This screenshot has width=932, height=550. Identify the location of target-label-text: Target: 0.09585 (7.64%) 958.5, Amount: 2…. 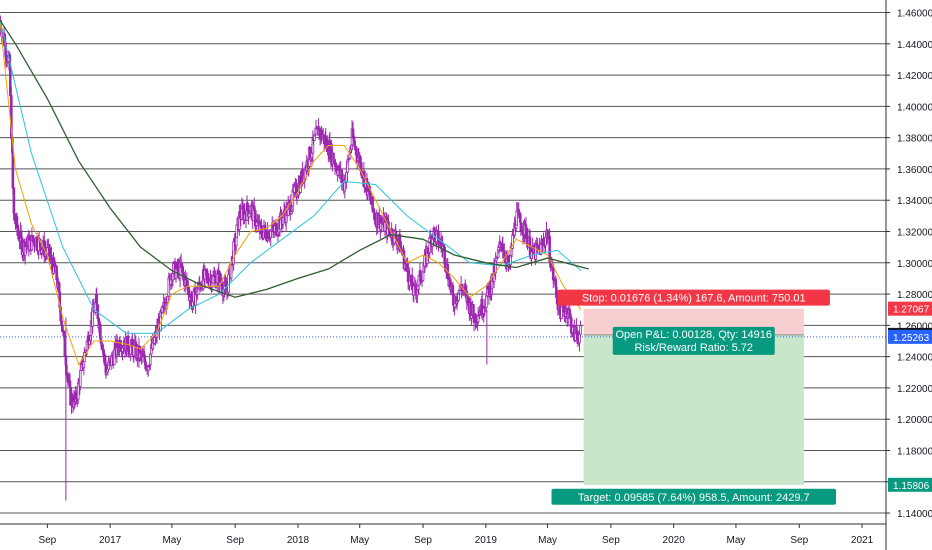
(694, 498).